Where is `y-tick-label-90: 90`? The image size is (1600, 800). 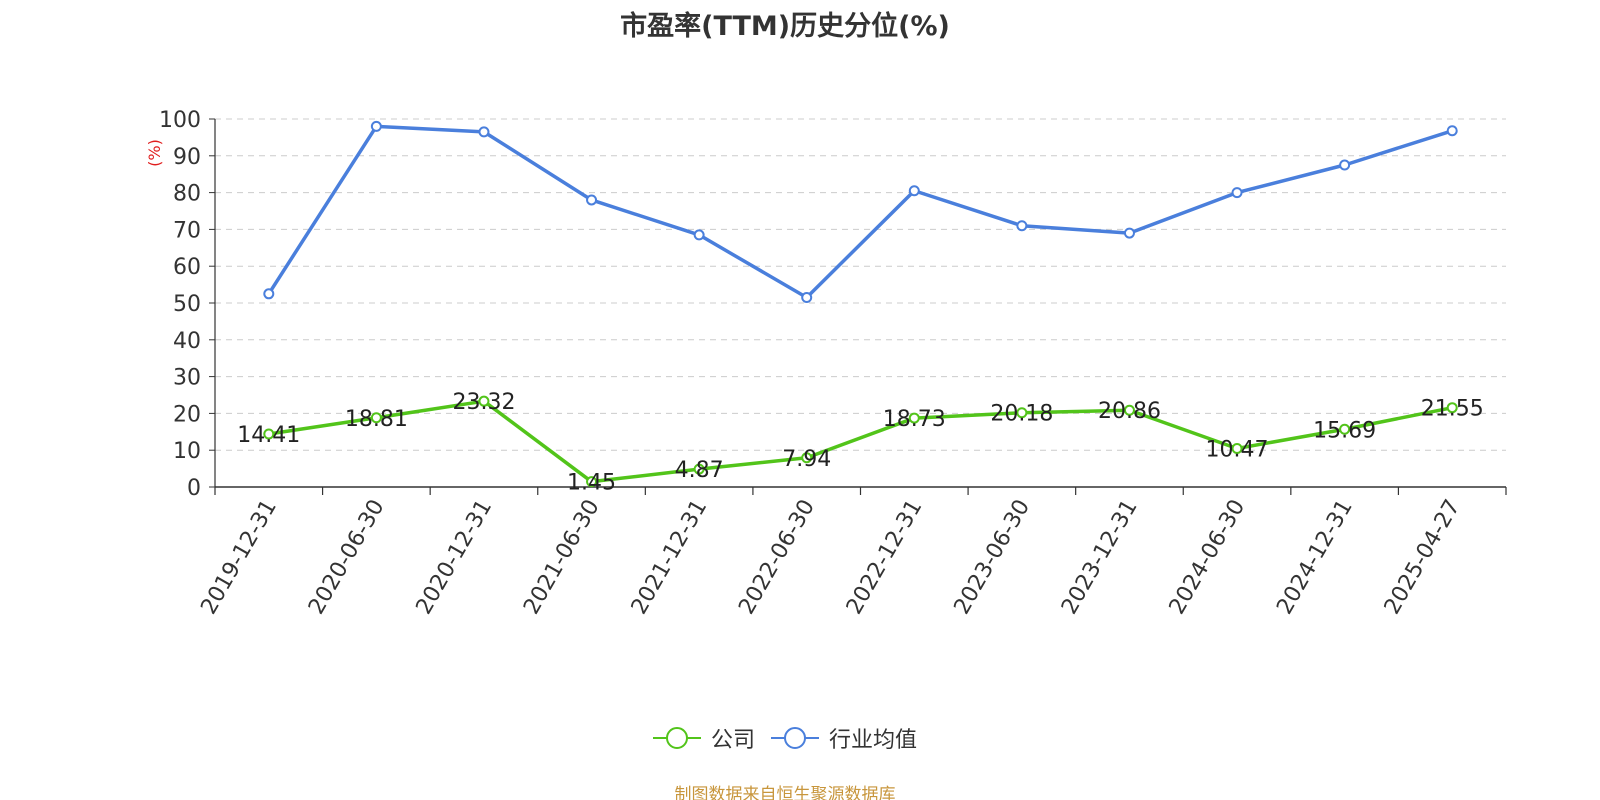 y-tick-label-90: 90 is located at coordinates (187, 157).